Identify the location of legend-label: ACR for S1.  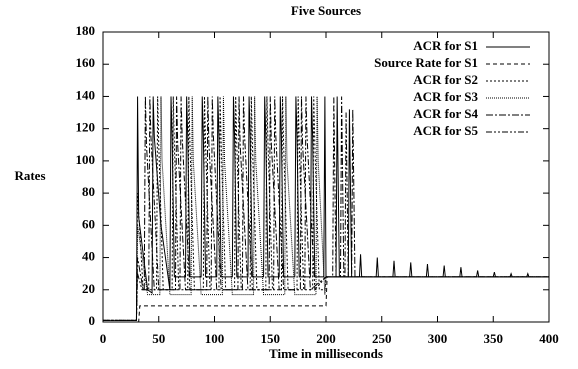
(445, 45).